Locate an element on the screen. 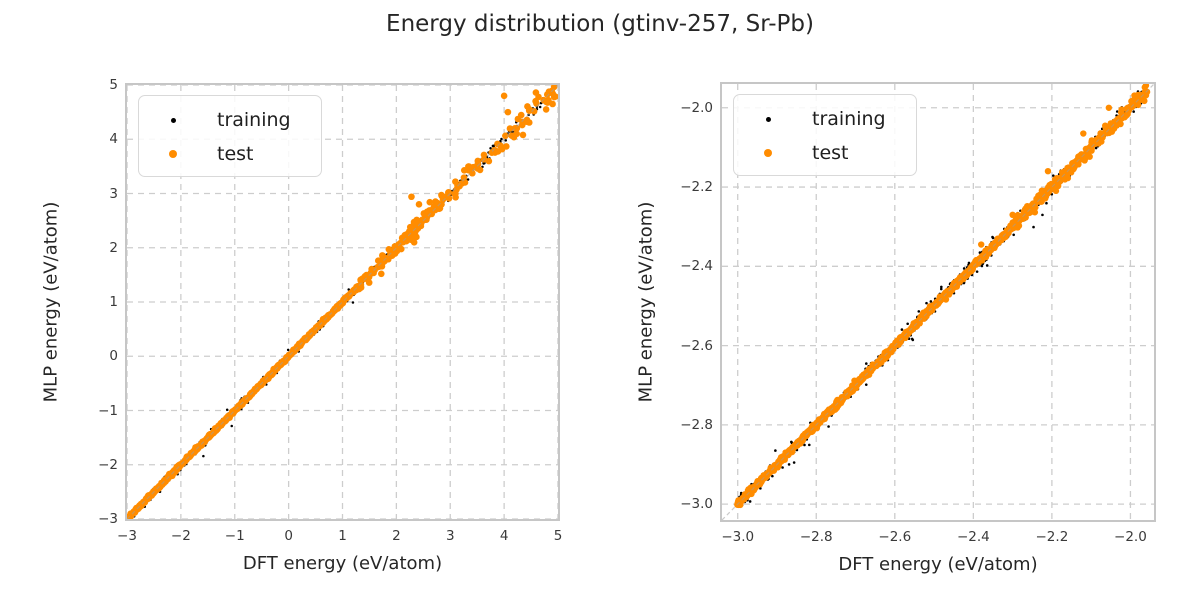 The width and height of the screenshot is (1200, 600). y-tick-label: 3 is located at coordinates (113, 193).